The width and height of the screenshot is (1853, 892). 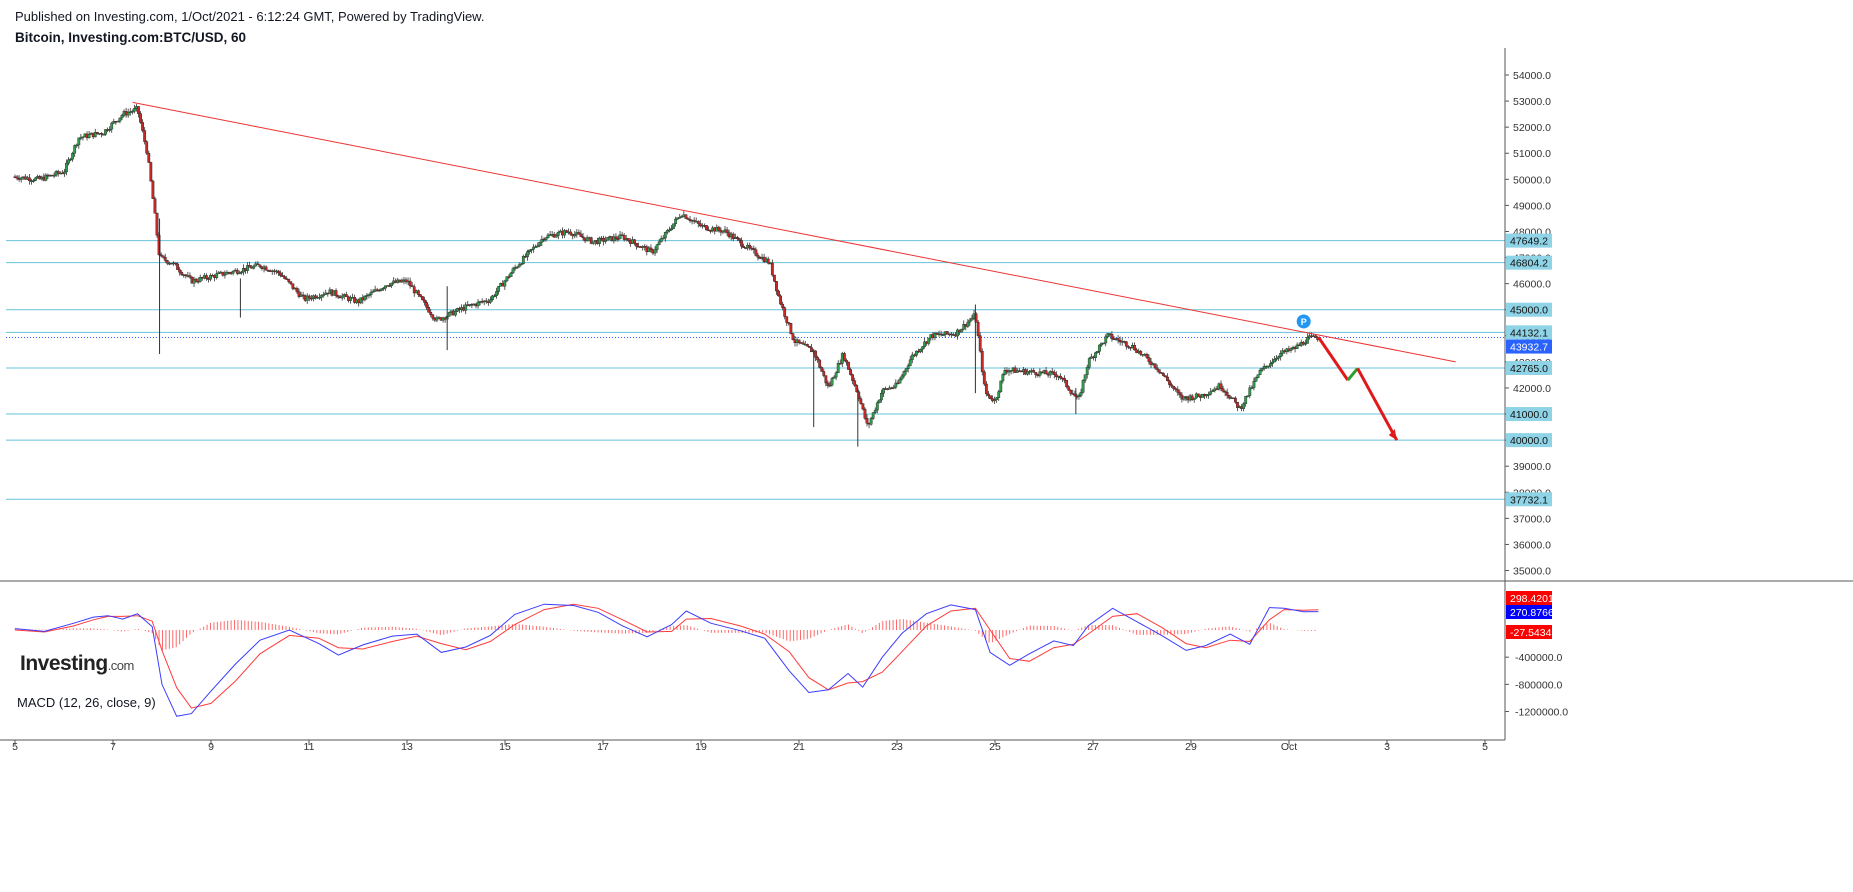 What do you see at coordinates (1289, 747) in the screenshot?
I see `time-tick-label: Oct` at bounding box center [1289, 747].